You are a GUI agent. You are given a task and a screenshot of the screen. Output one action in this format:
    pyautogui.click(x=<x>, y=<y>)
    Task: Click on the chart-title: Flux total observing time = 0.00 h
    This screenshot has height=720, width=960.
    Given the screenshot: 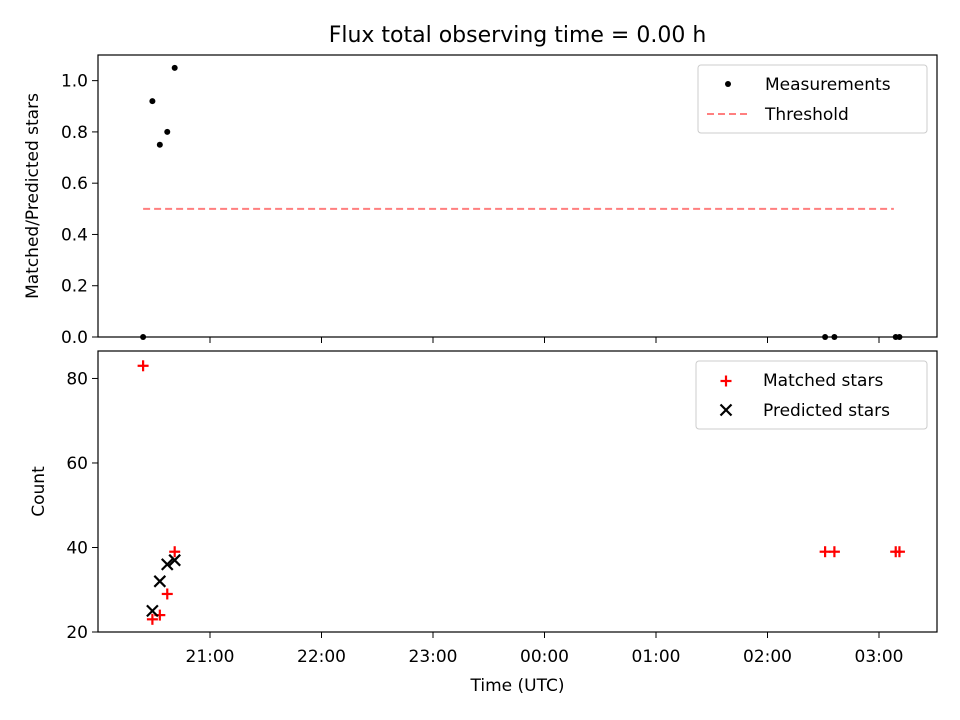 What is the action you would take?
    pyautogui.click(x=518, y=35)
    